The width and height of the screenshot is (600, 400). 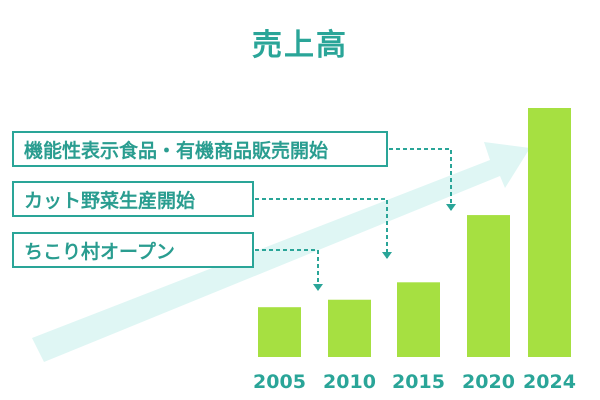 I want to click on x-tick-label: 2015, so click(x=418, y=382).